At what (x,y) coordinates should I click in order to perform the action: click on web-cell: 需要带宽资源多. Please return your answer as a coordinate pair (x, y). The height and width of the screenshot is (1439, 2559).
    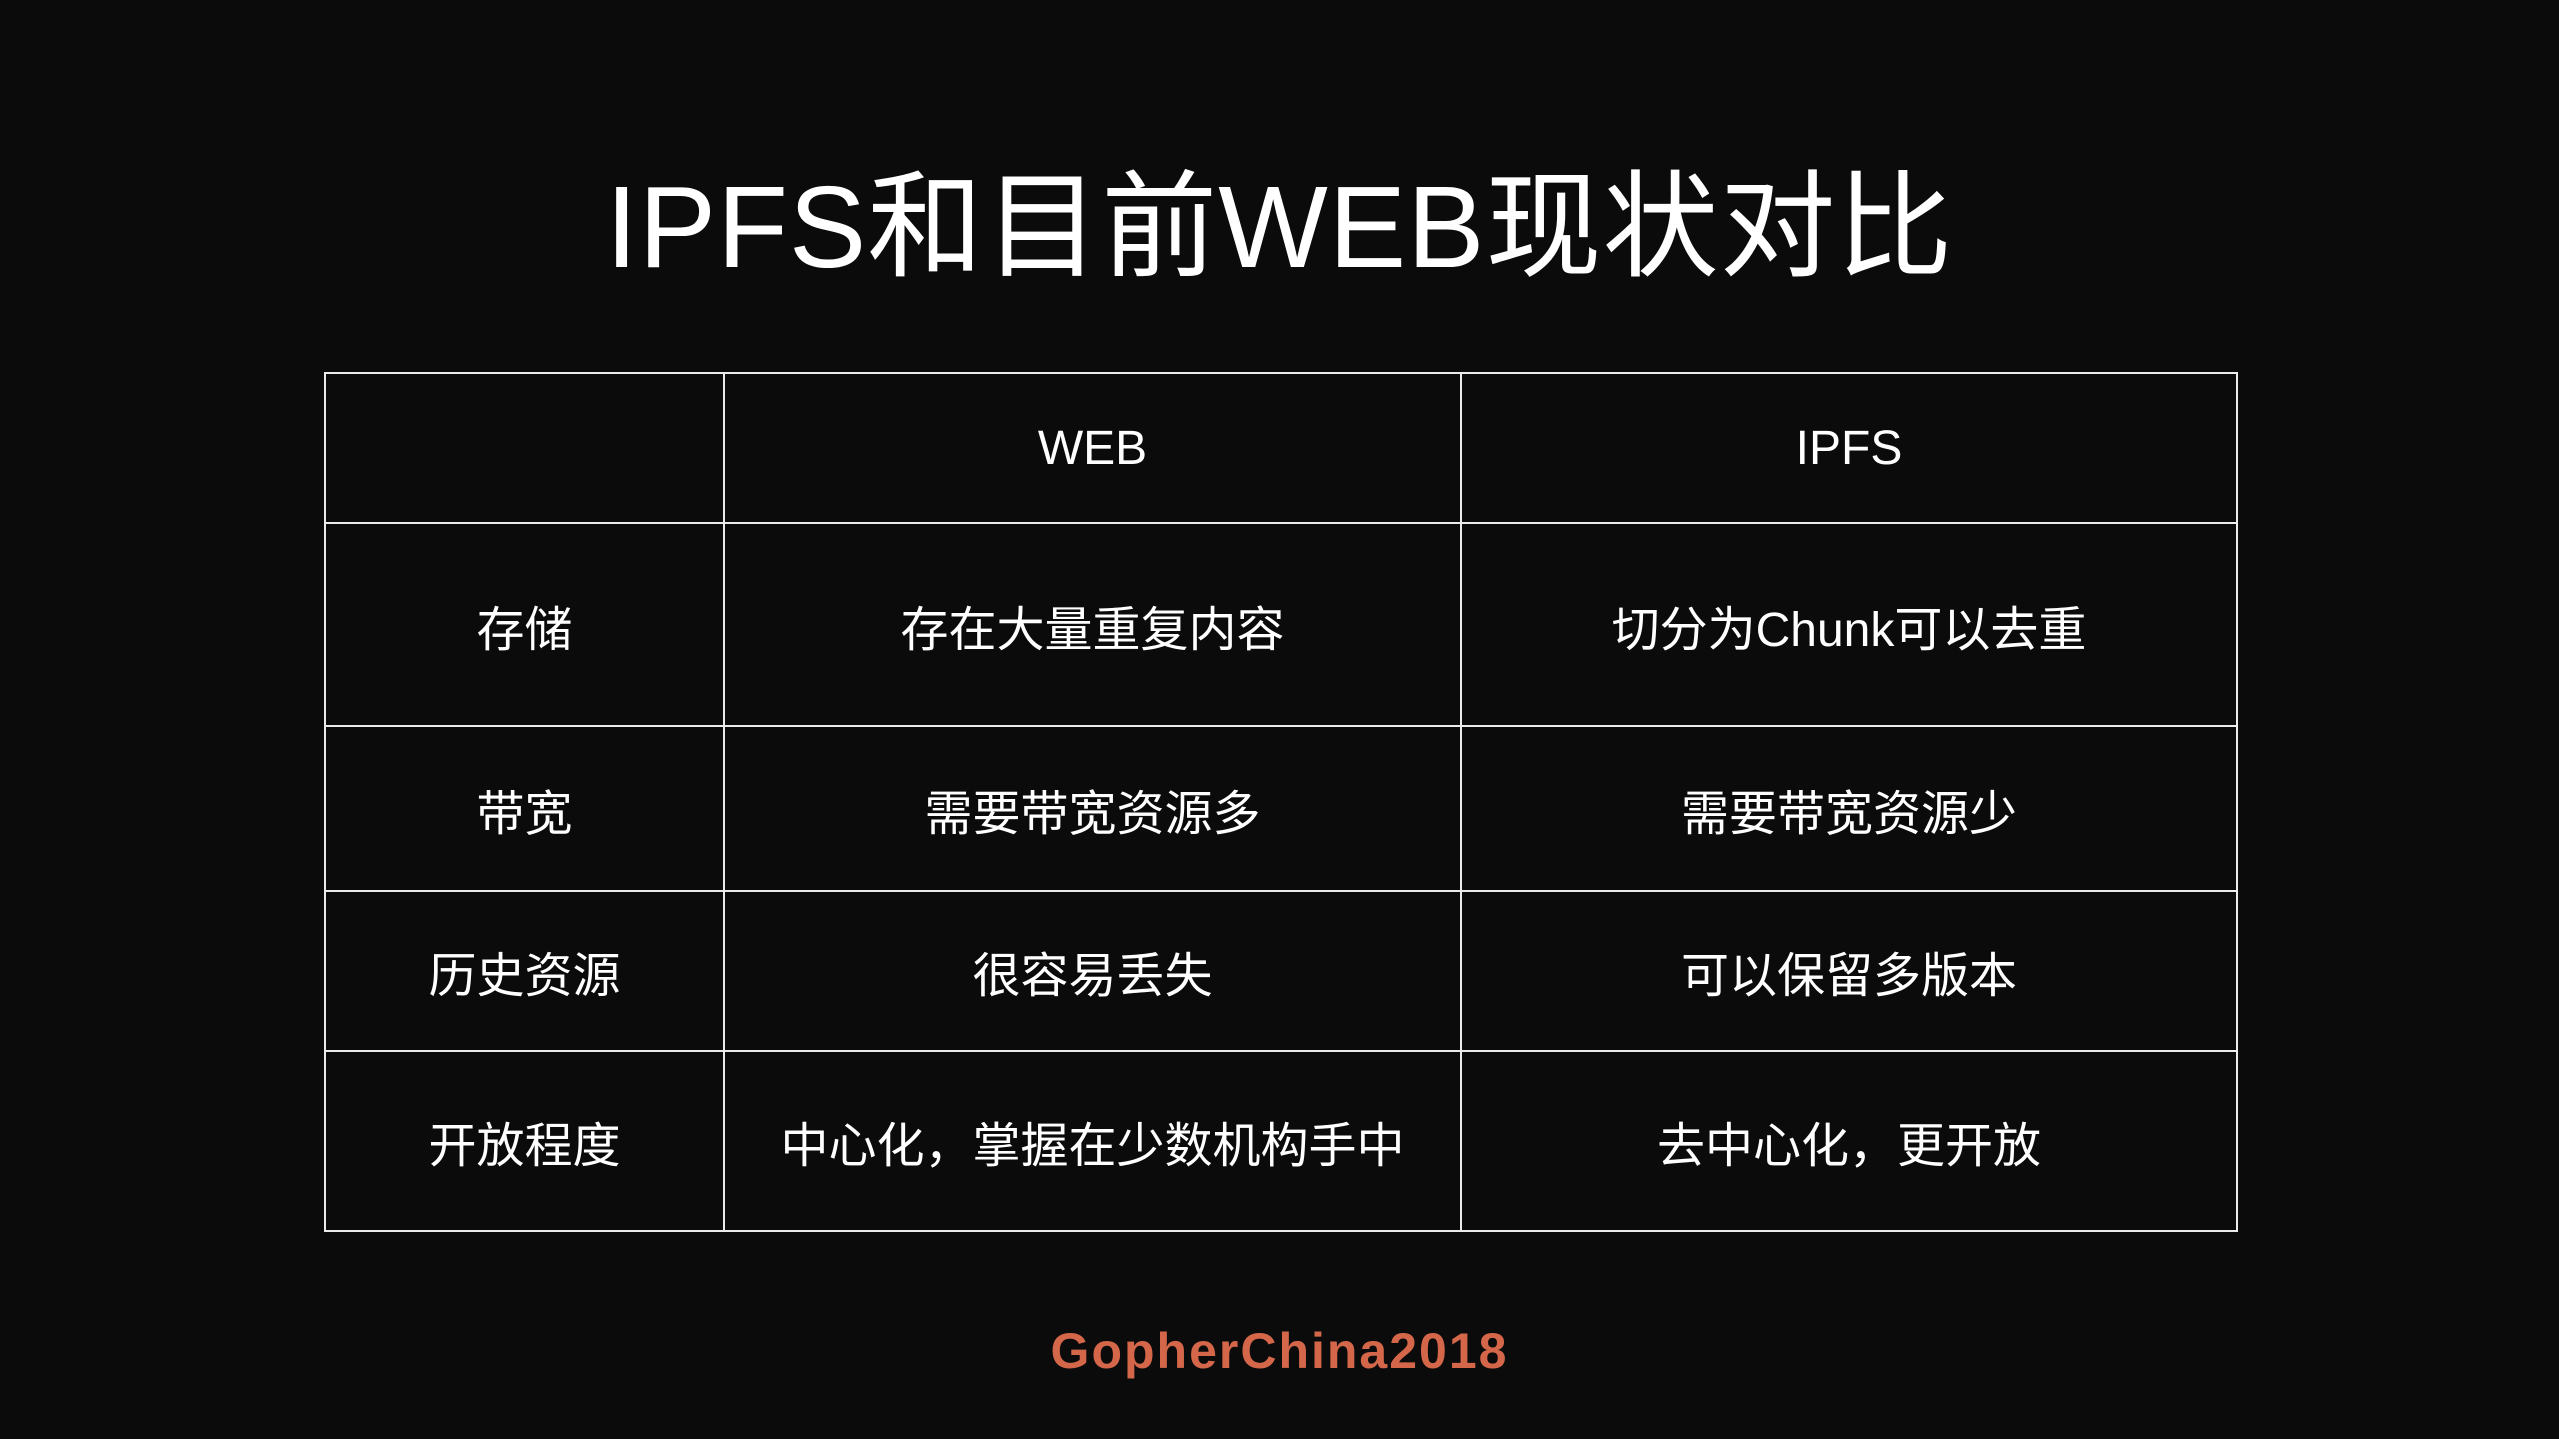
    Looking at the image, I should click on (1092, 808).